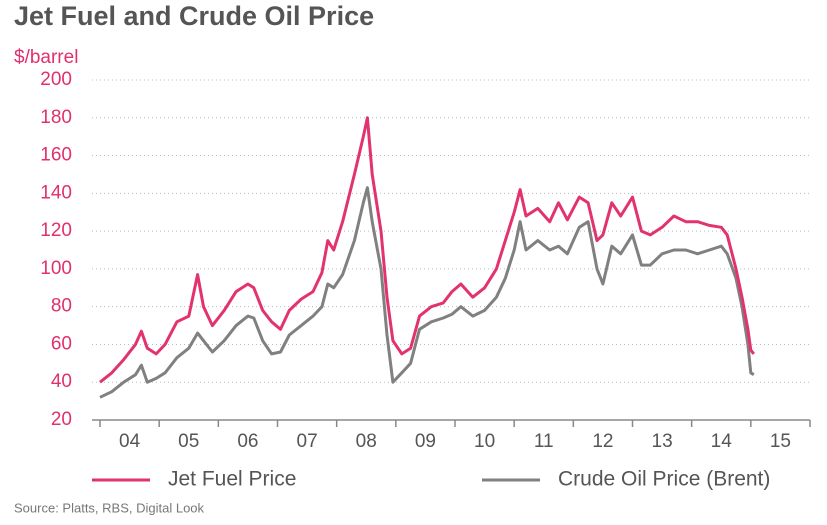 This screenshot has width=827, height=525. What do you see at coordinates (61, 306) in the screenshot?
I see `y-tick-label: 80` at bounding box center [61, 306].